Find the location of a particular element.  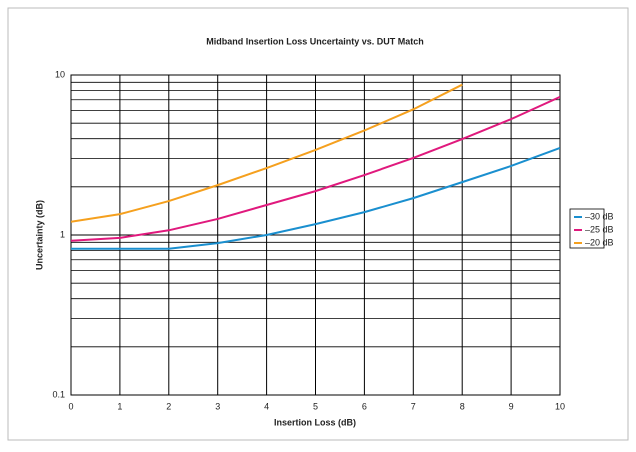

x-tick-label: 10 is located at coordinates (560, 406).